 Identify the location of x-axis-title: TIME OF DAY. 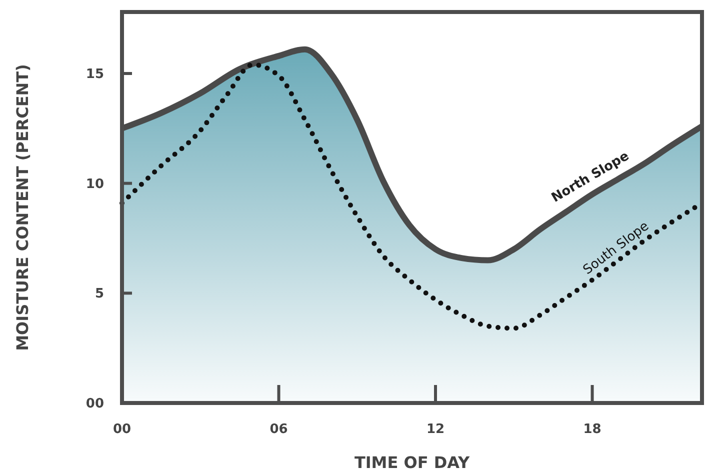
(412, 462).